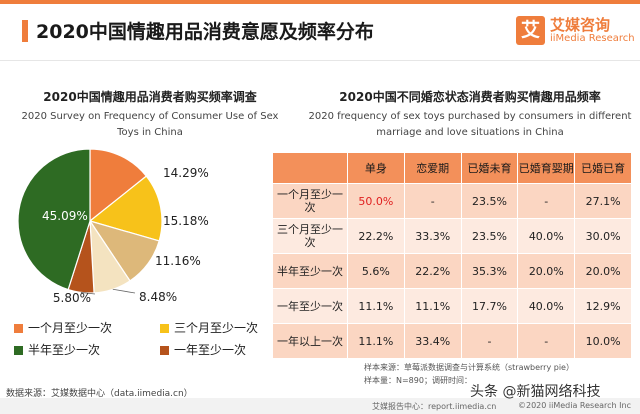 The width and height of the screenshot is (640, 414). Describe the element at coordinates (216, 328) in the screenshot. I see `legend-label-quarterly: 三个月至少一次` at that location.